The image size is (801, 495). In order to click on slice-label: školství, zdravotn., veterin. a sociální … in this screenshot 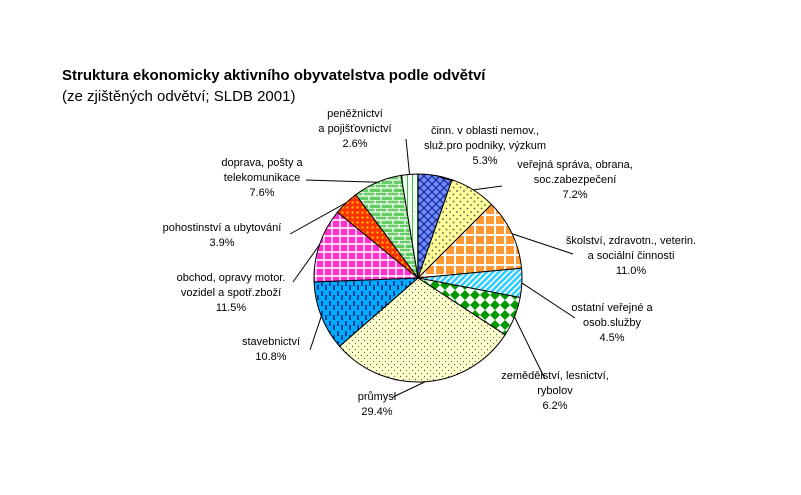, I will do `click(631, 256)`.